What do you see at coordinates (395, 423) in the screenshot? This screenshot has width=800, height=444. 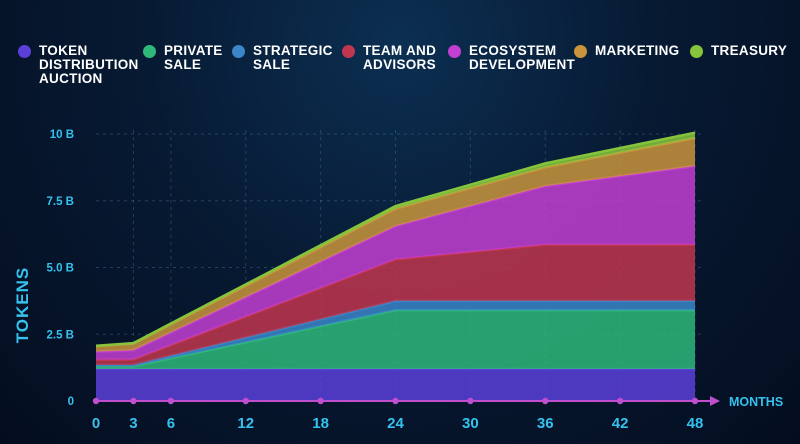 I see `x-tick-label: 24` at bounding box center [395, 423].